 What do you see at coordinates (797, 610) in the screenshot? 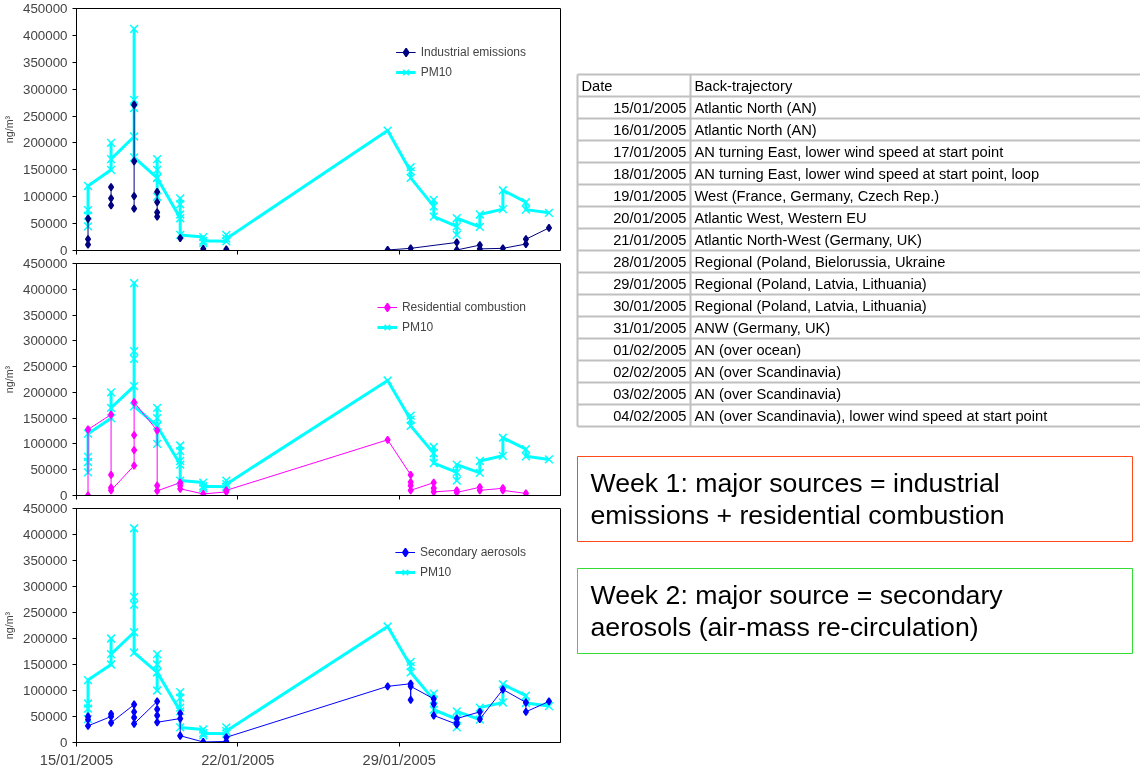
I see `text: Week 2: major source = secondary aerosols (air-mass re-circulation)` at bounding box center [797, 610].